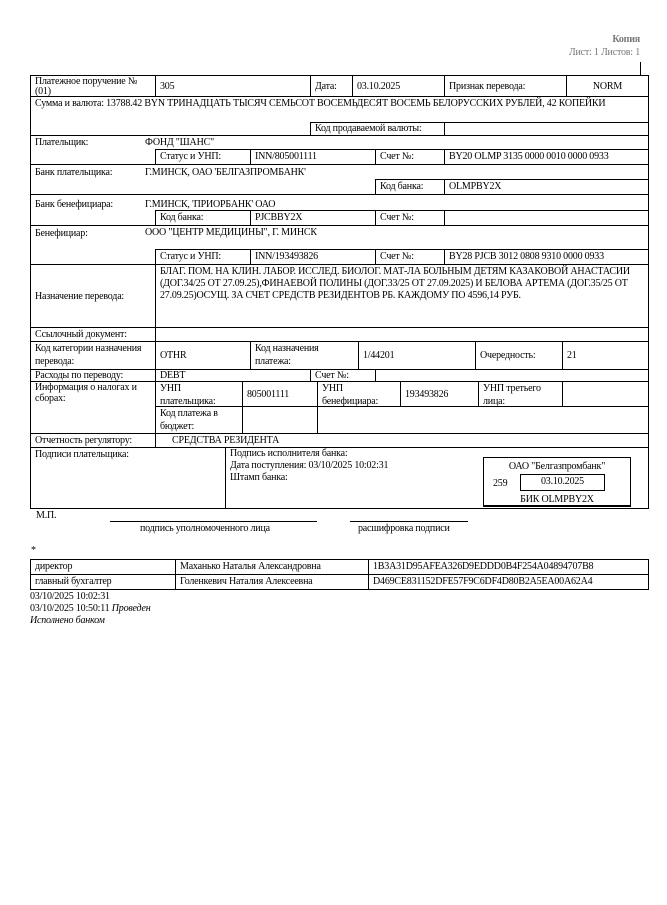  Describe the element at coordinates (272, 567) in the screenshot. I see `signer-name: Маханько Наталья Александровна` at that location.